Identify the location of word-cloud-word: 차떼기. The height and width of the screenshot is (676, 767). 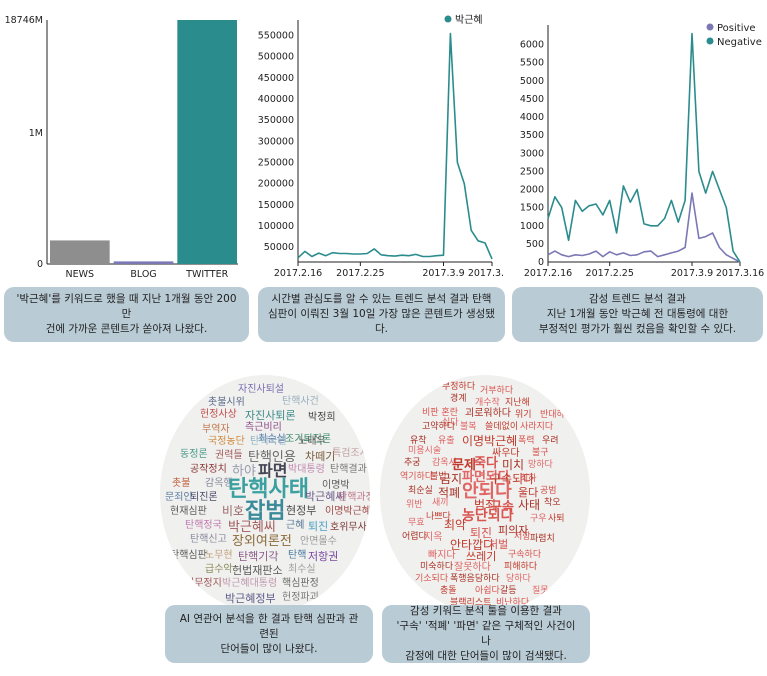
(320, 456).